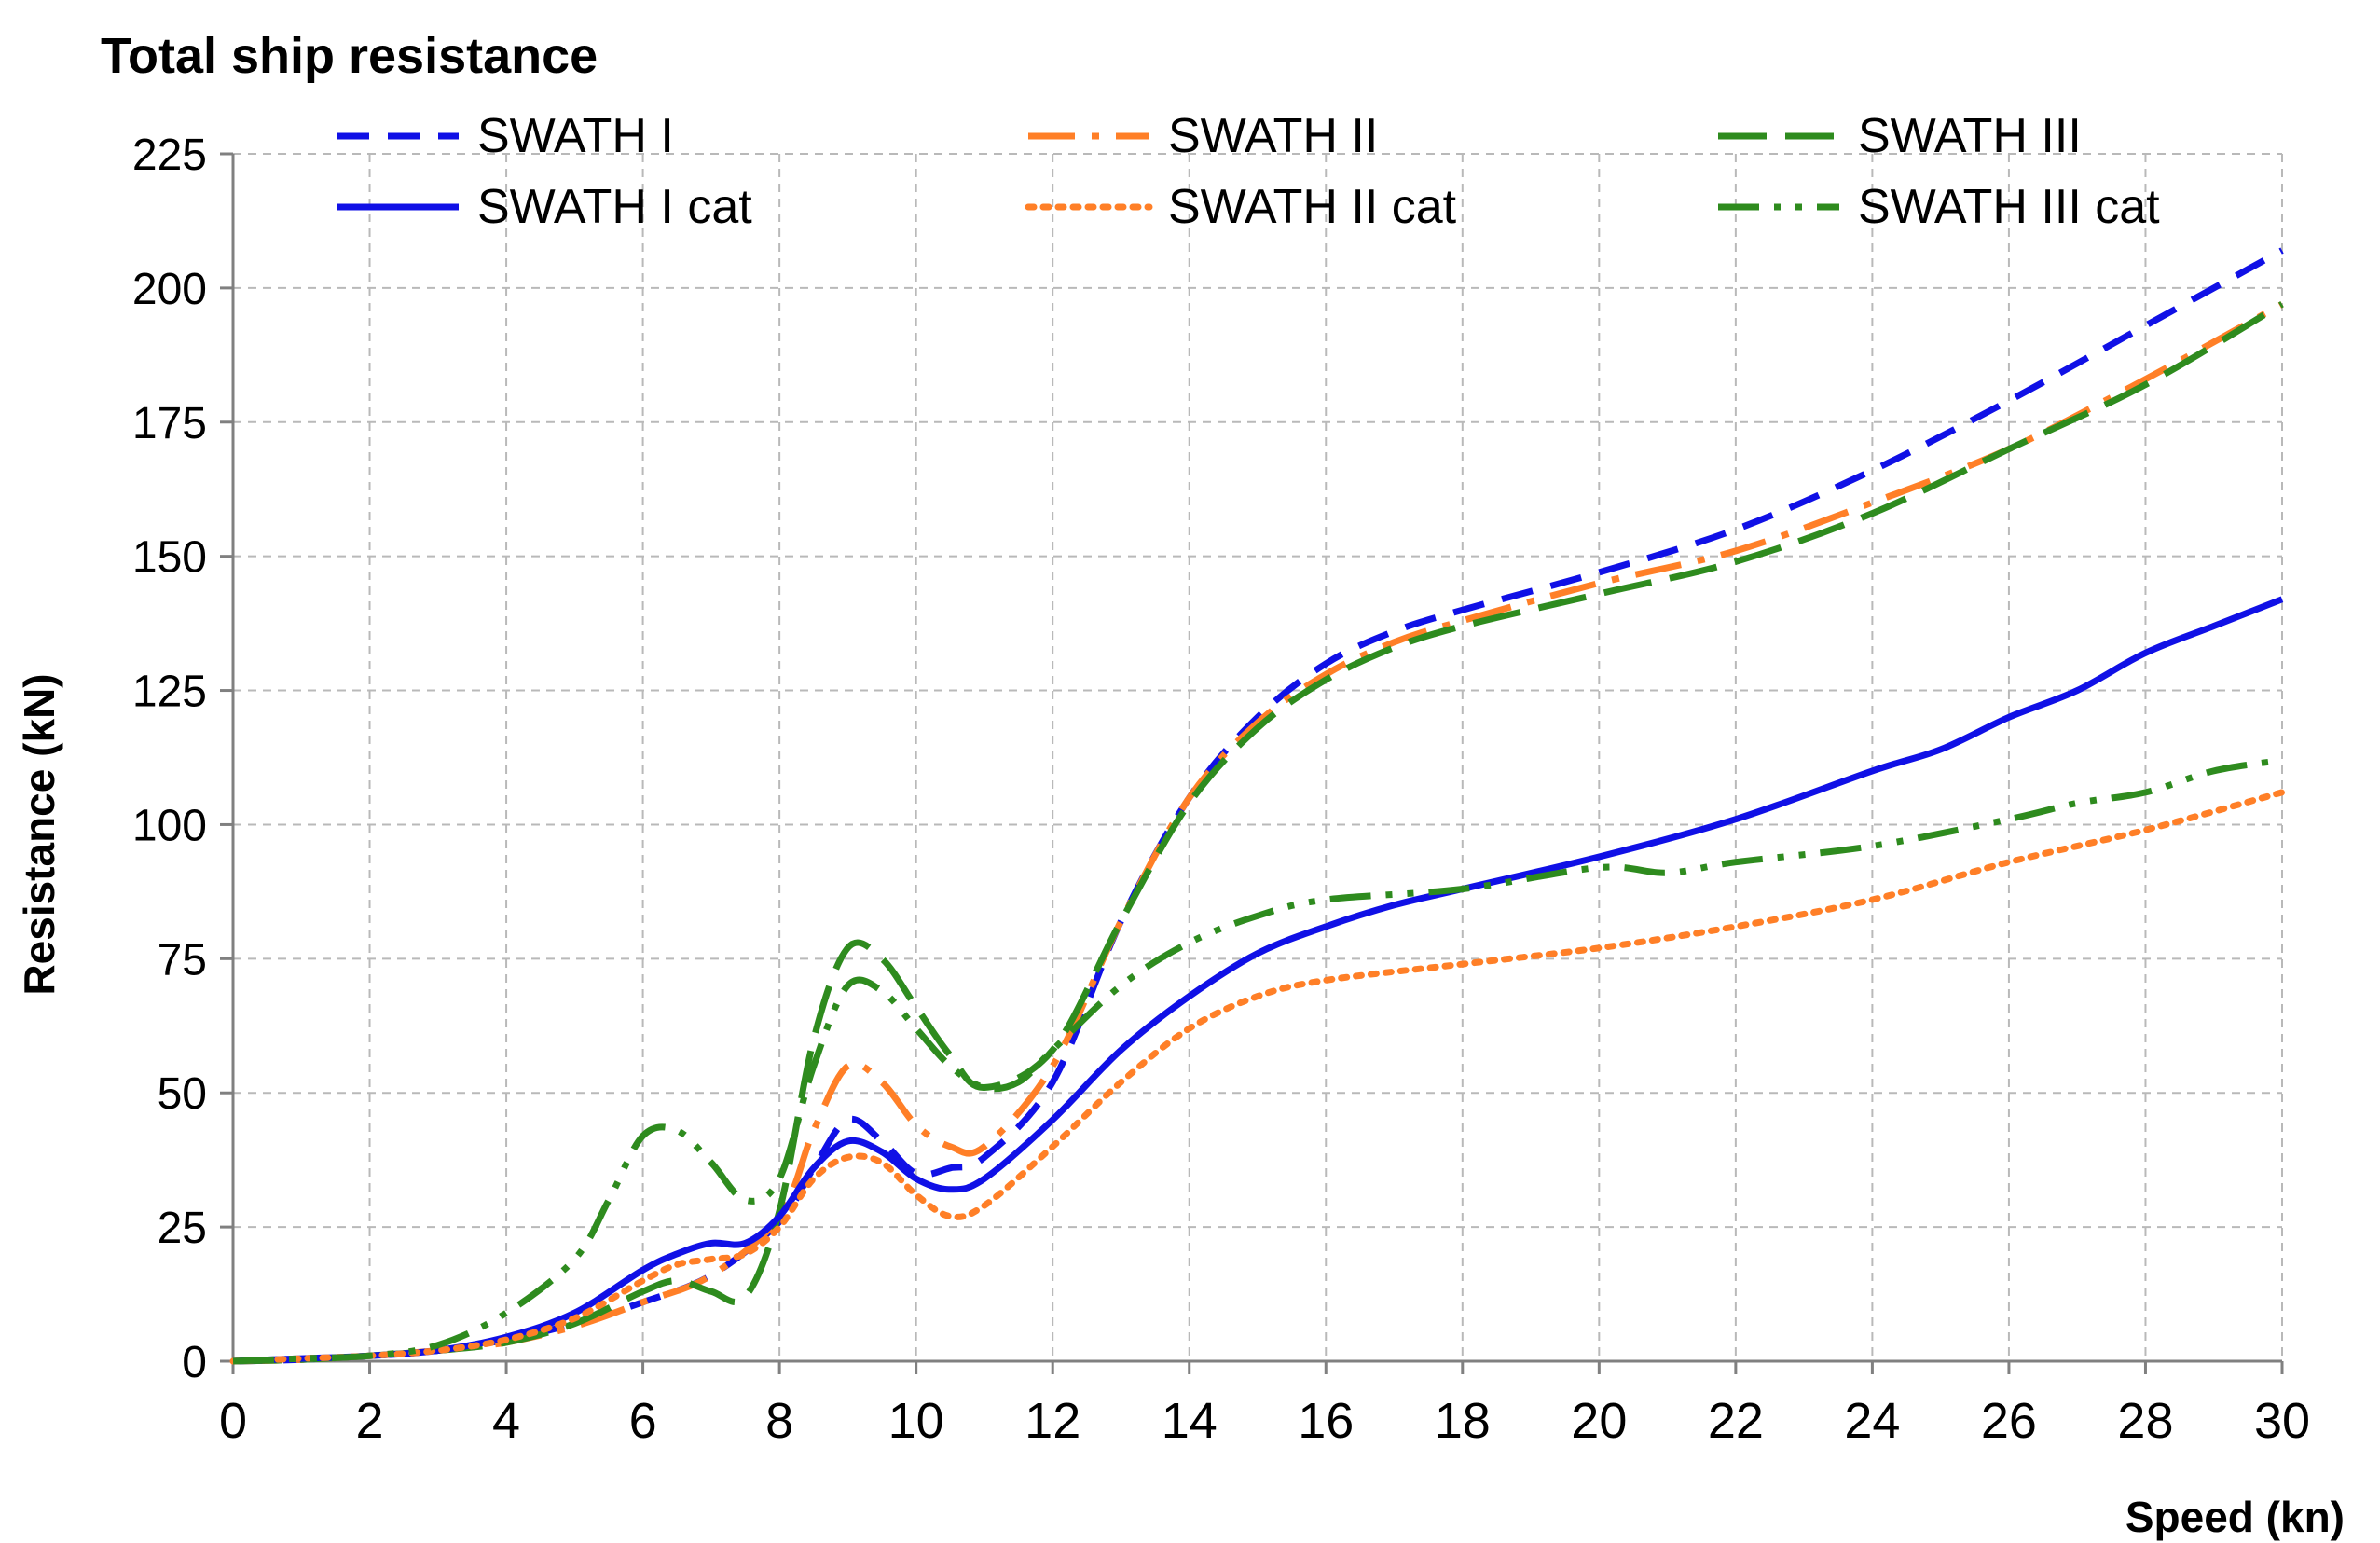  I want to click on y-tick-label: 200, so click(169, 289).